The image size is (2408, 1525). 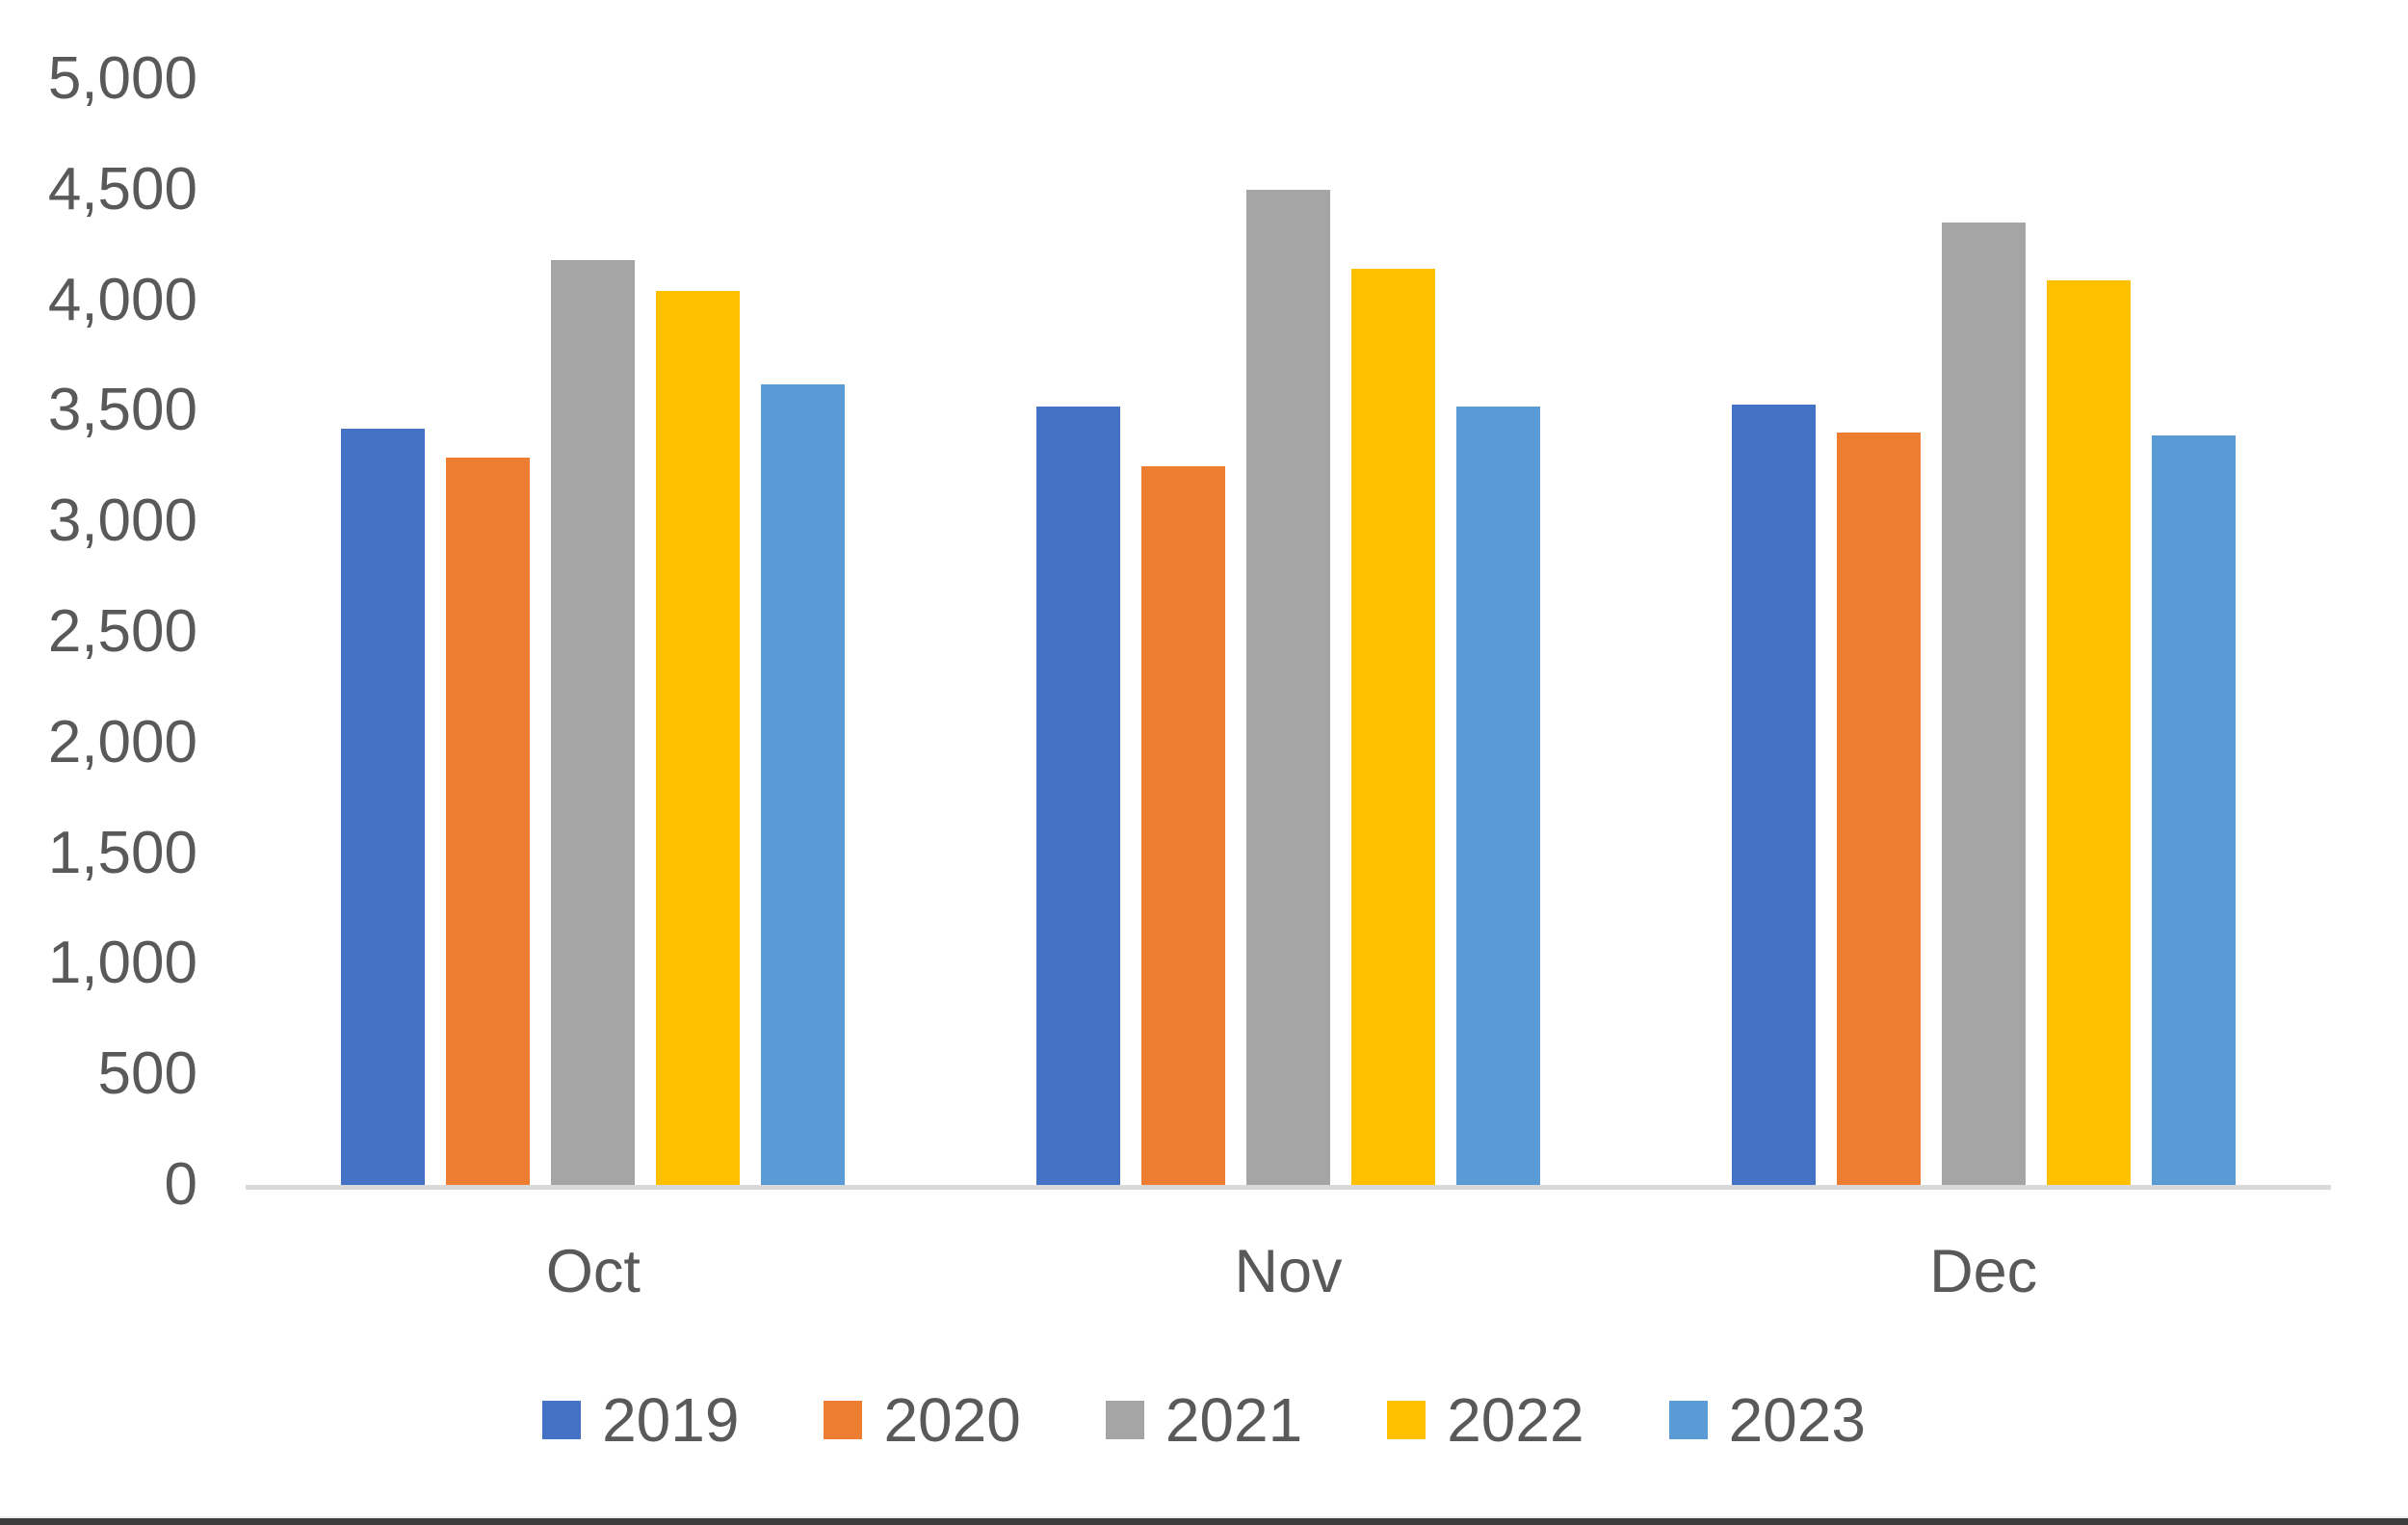 I want to click on bar-2023-dec, so click(x=2193, y=810).